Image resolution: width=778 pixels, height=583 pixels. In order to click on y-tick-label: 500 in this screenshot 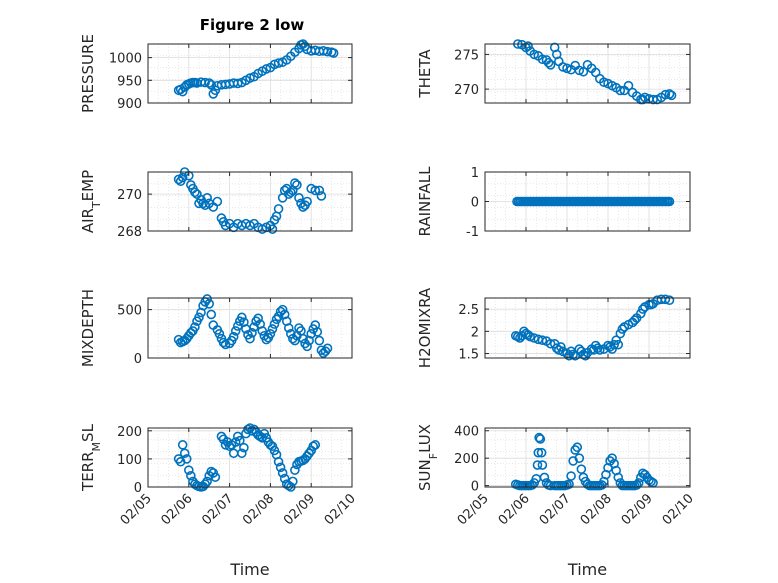, I will do `click(129, 311)`.